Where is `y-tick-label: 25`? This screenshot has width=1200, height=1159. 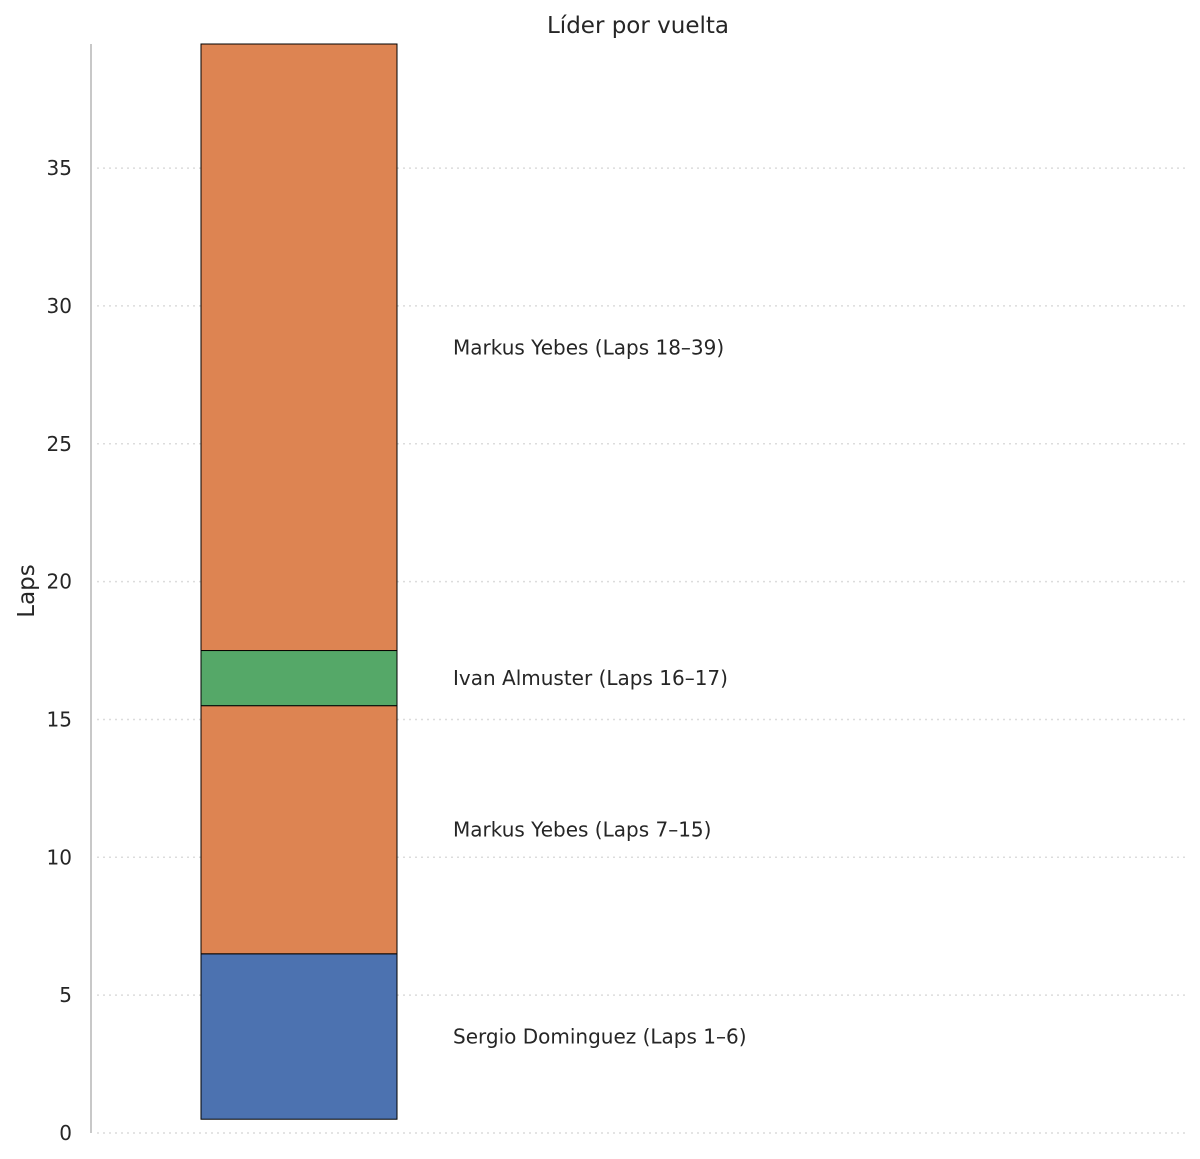
y-tick-label: 25 is located at coordinates (59, 444).